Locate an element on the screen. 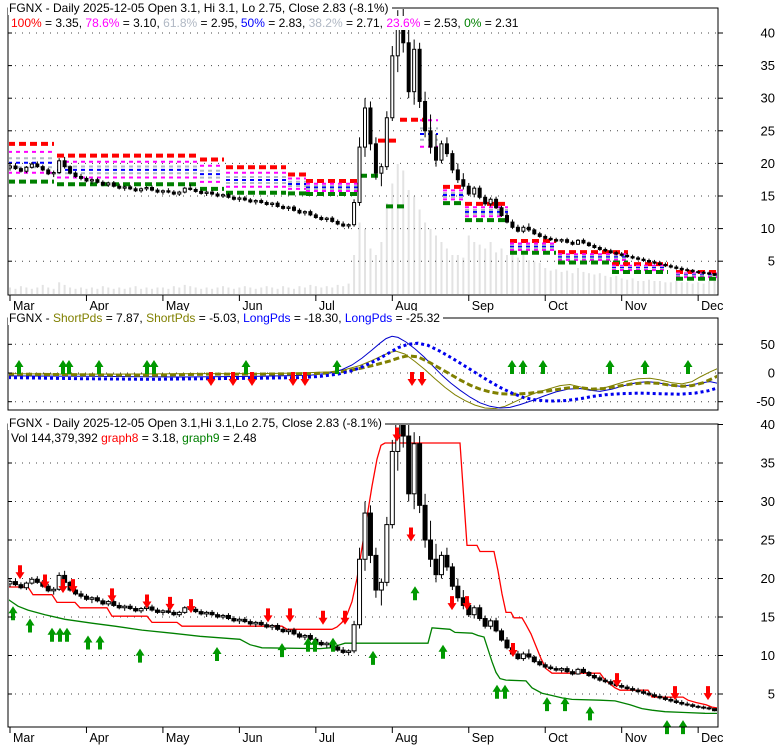 The height and width of the screenshot is (745, 780). svg-text: 0 is located at coordinates (771, 373).